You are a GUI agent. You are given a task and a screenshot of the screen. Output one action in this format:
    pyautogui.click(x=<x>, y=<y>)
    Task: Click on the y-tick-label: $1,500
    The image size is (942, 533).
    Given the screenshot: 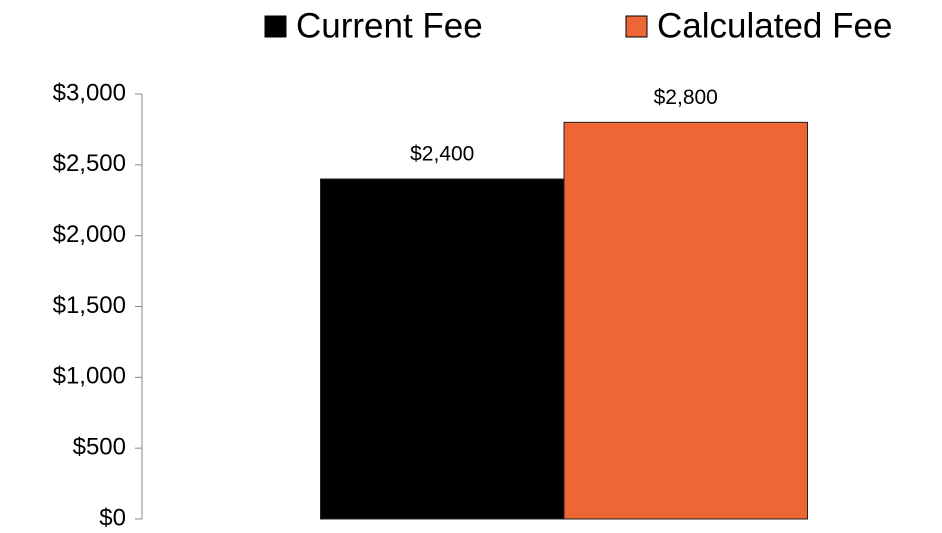 What is the action you would take?
    pyautogui.click(x=89, y=305)
    